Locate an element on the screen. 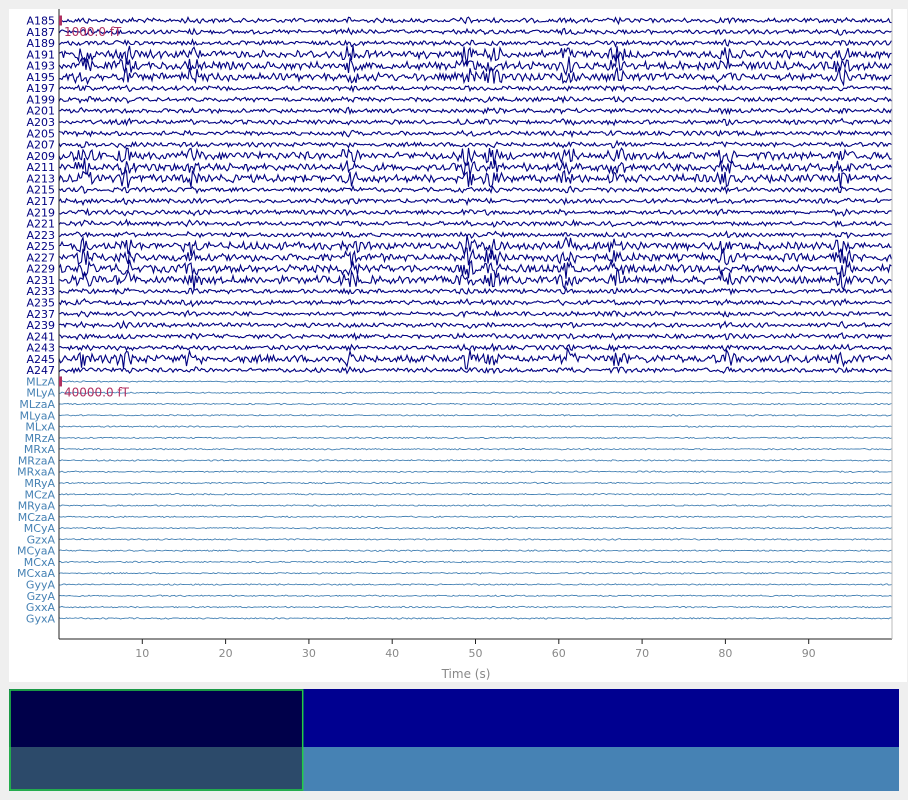  channel-label: MRxA is located at coordinates (40, 449).